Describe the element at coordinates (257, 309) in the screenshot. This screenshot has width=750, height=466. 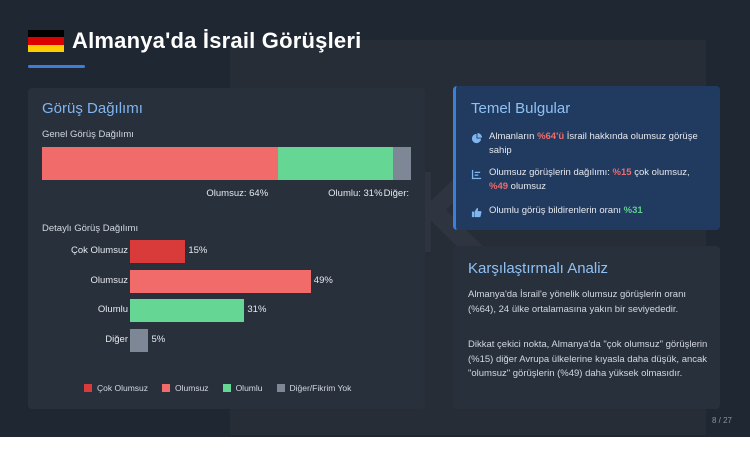
I see `bar-value-label: 31%` at that location.